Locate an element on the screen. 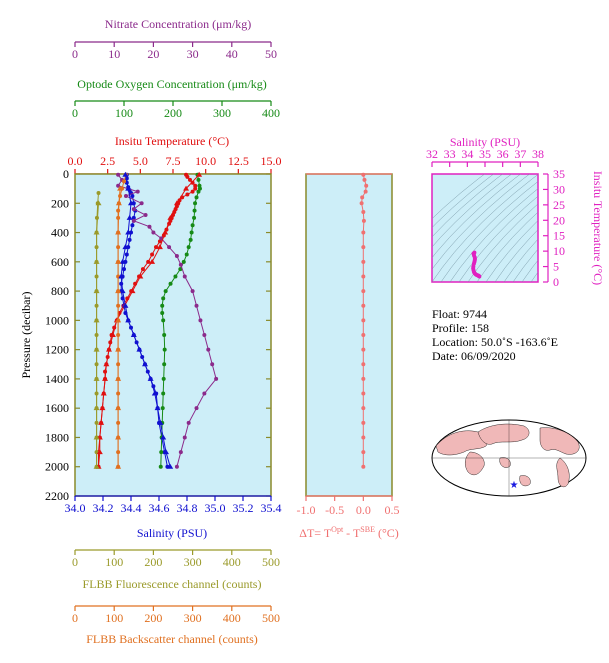  ts-temperature-tick-label: 35 is located at coordinates (559, 174).